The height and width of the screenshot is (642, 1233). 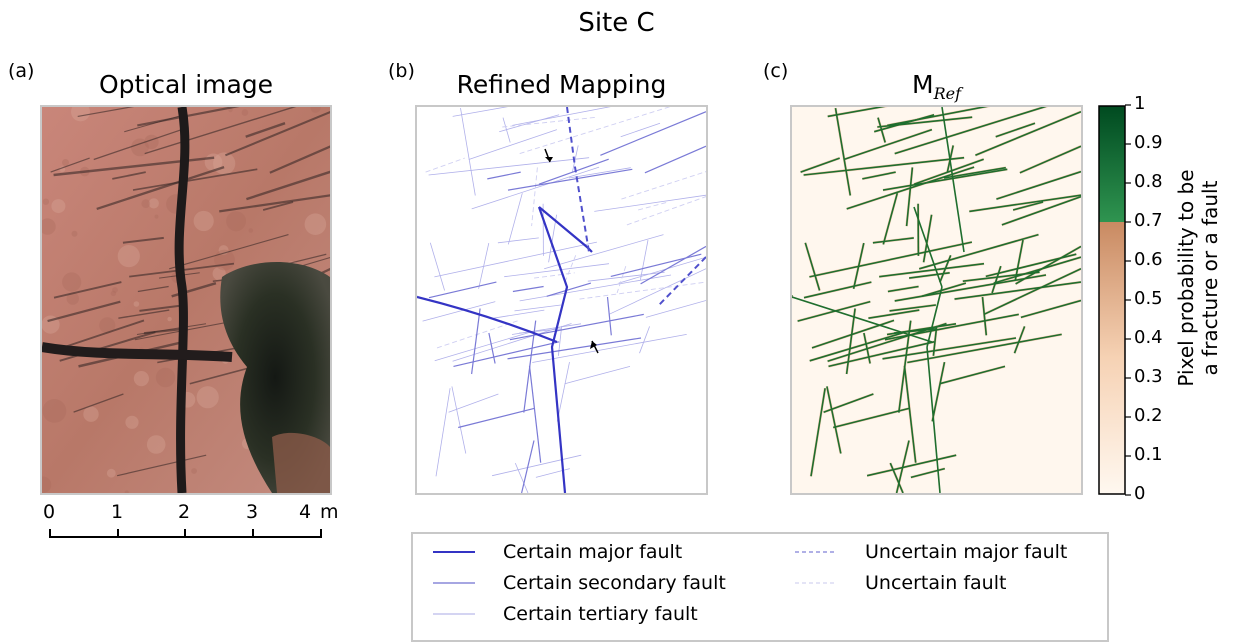 I want to click on scale-tick-4: 4, so click(x=305, y=512).